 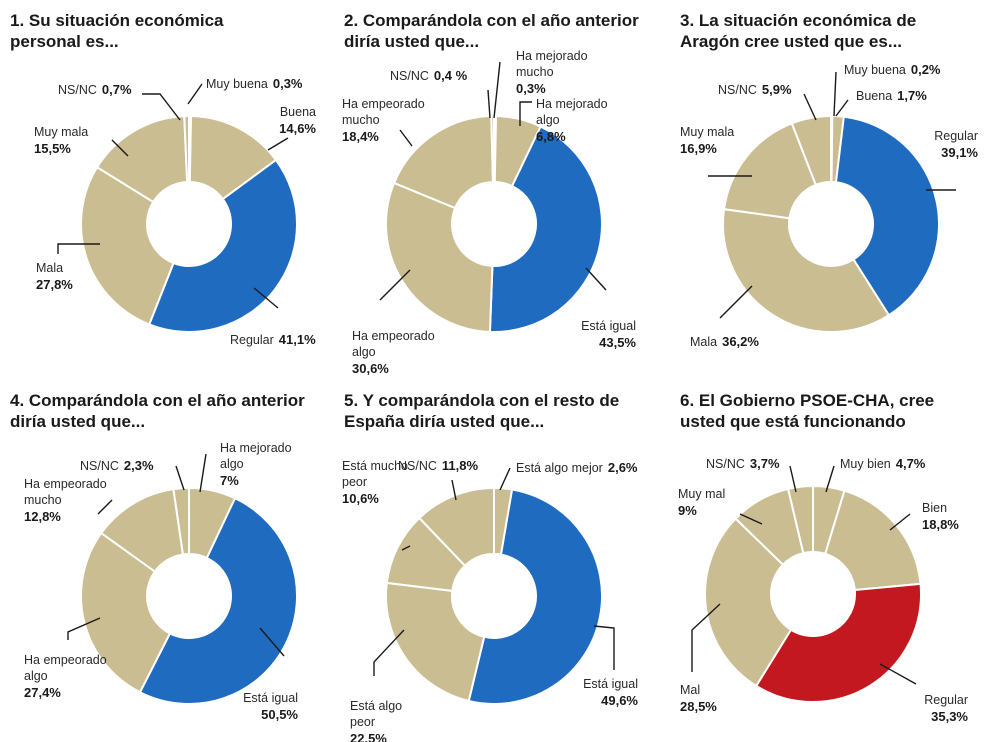 What do you see at coordinates (610, 692) in the screenshot?
I see `slice-label: Está igual 49,6%` at bounding box center [610, 692].